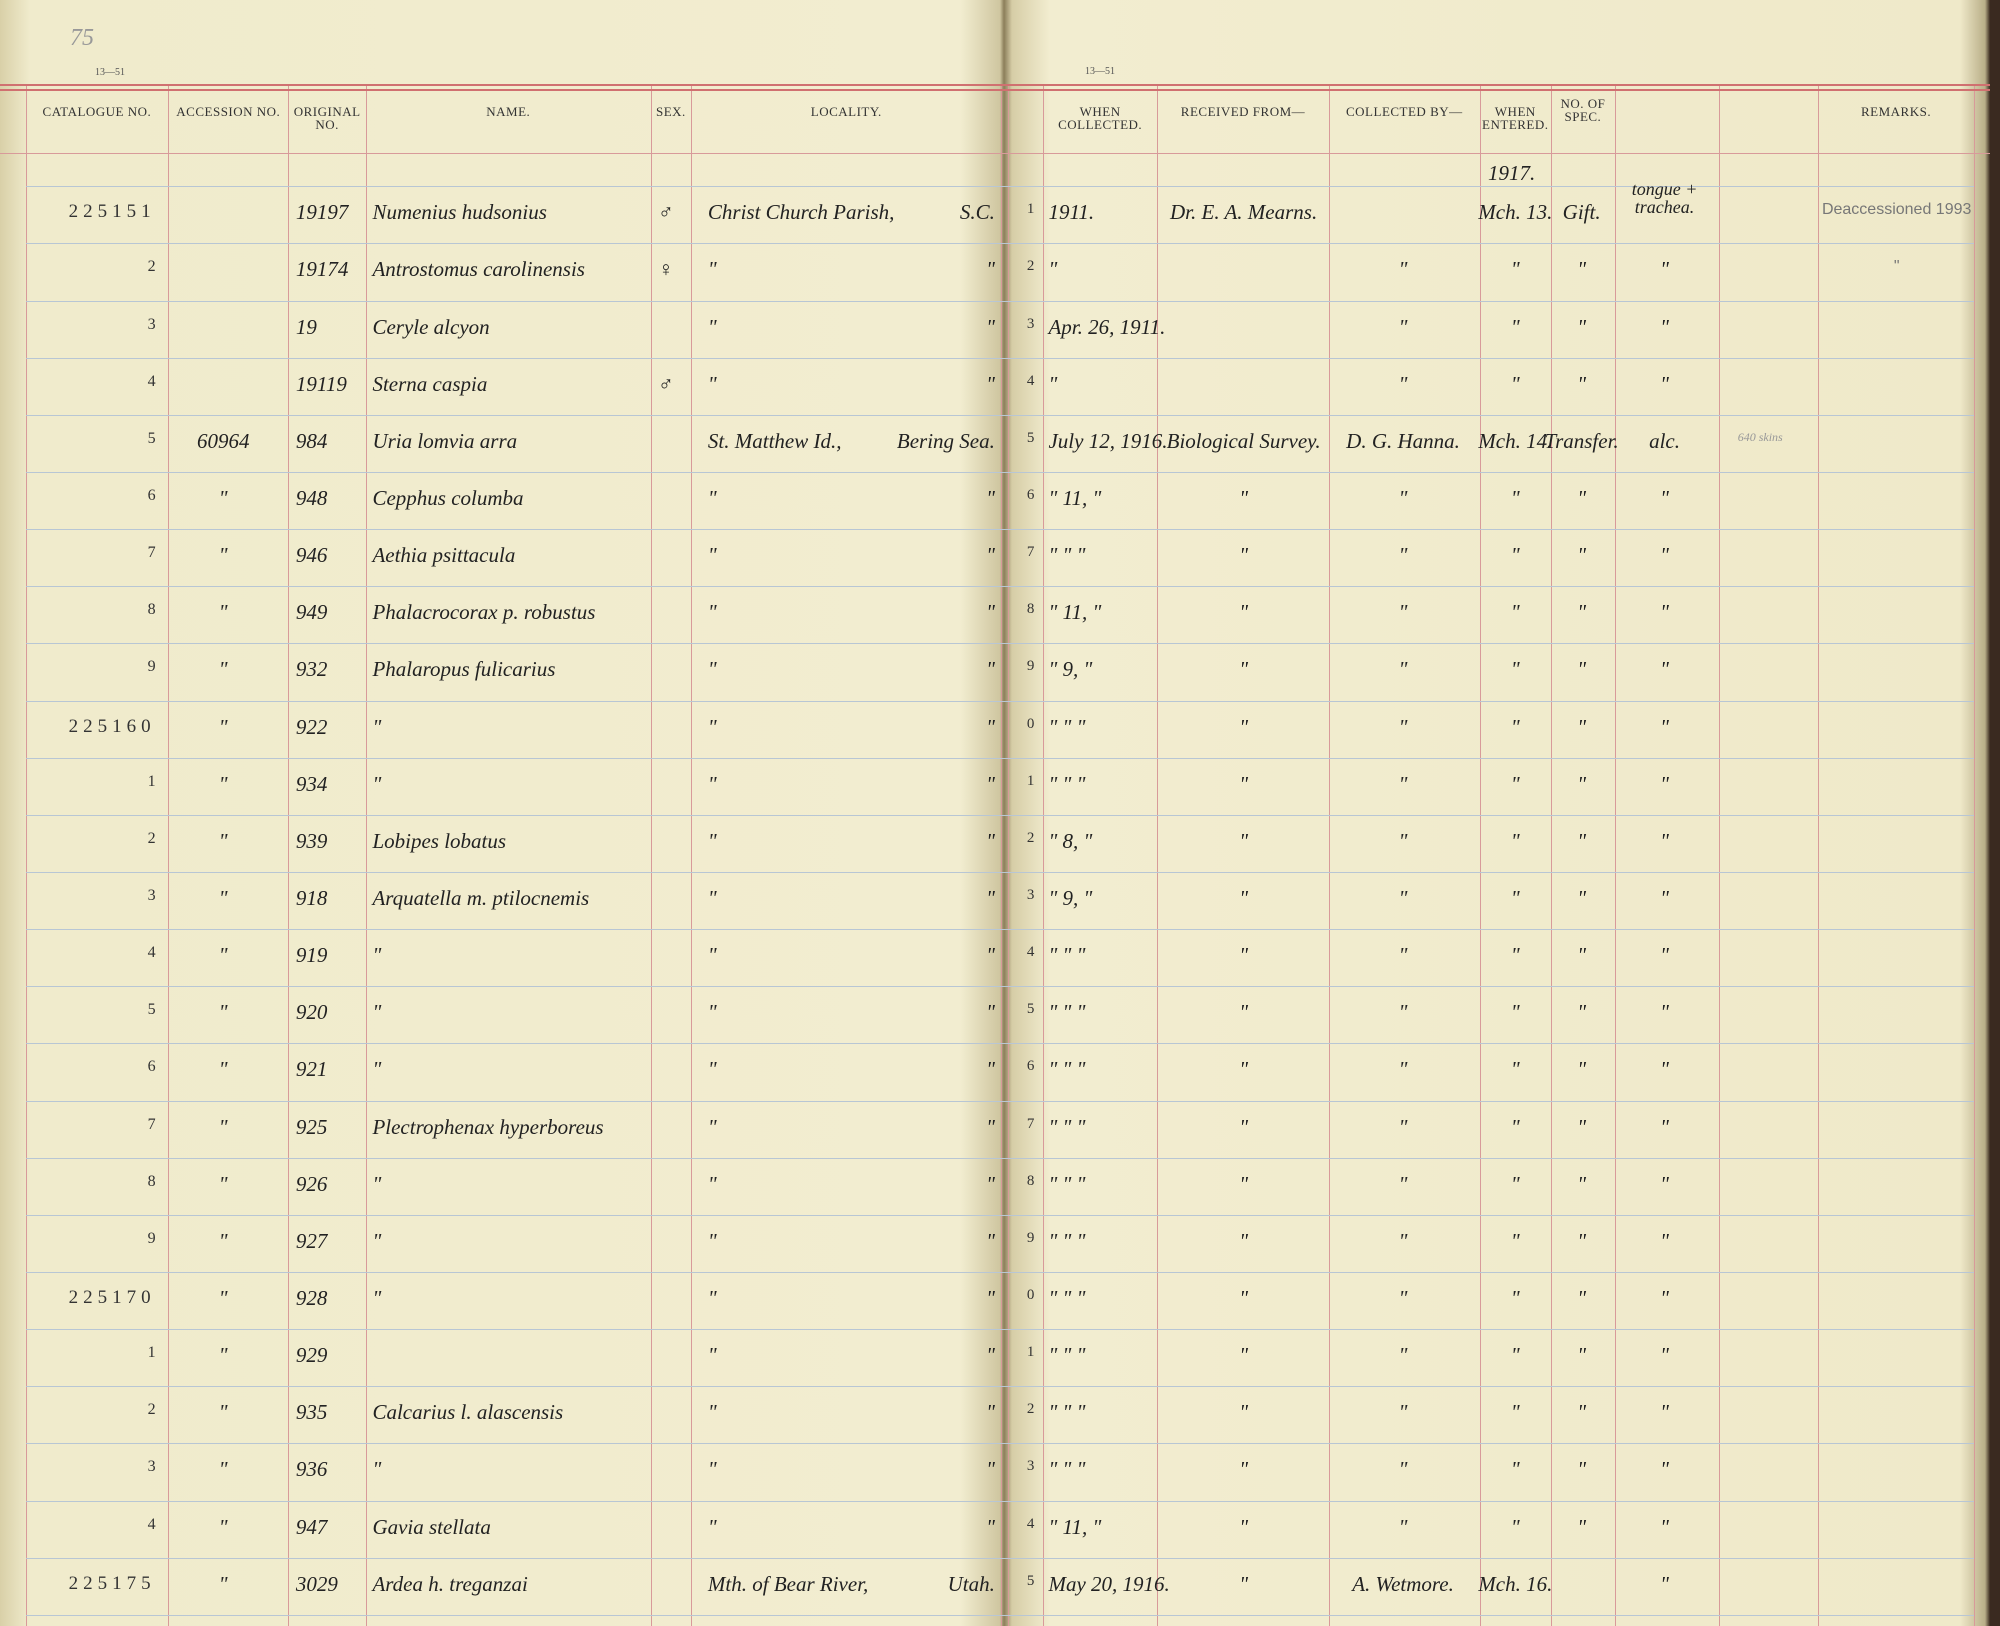  What do you see at coordinates (1030, 209) in the screenshot?
I see `cell-line: 1` at bounding box center [1030, 209].